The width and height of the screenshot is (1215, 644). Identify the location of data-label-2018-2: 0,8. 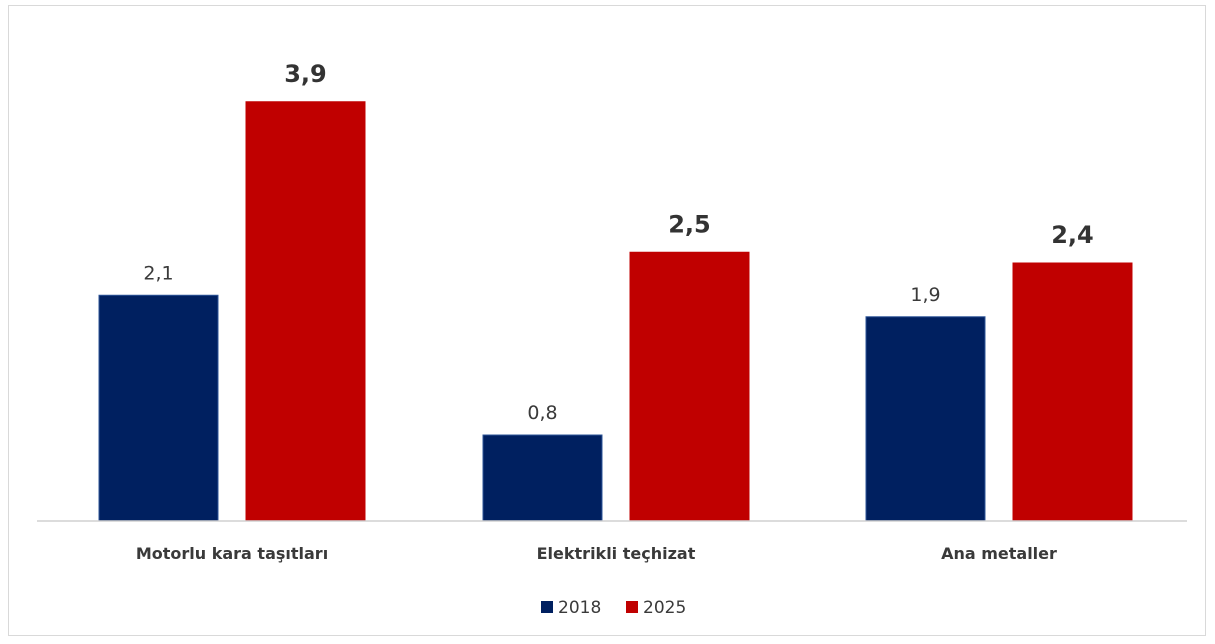
(542, 413).